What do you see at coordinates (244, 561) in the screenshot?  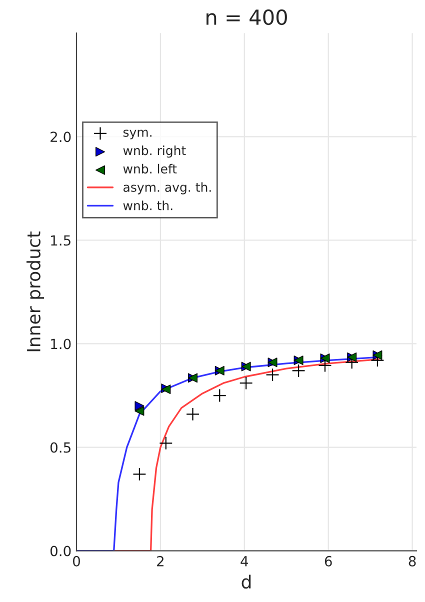 I see `x-tick-label: 4` at bounding box center [244, 561].